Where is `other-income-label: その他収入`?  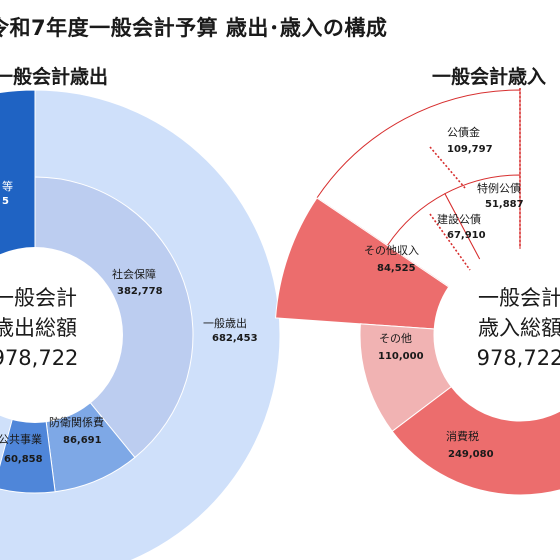
other-income-label: その他収入 is located at coordinates (391, 250).